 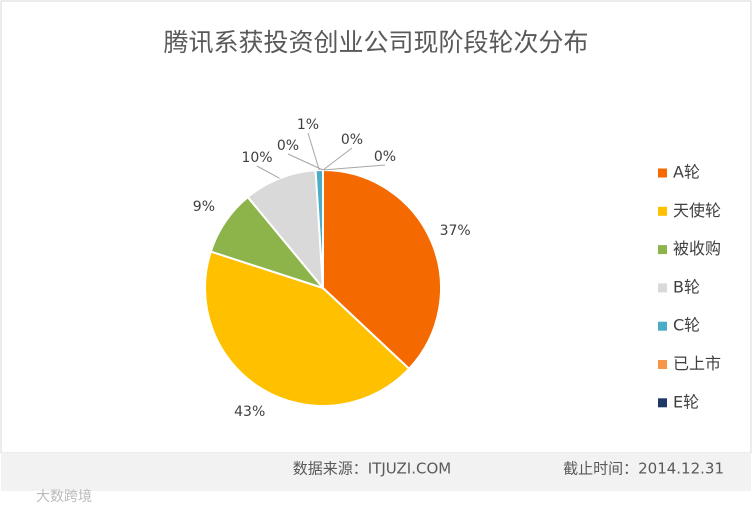 What do you see at coordinates (643, 469) in the screenshot?
I see `date: 截止时间：2014.12.31` at bounding box center [643, 469].